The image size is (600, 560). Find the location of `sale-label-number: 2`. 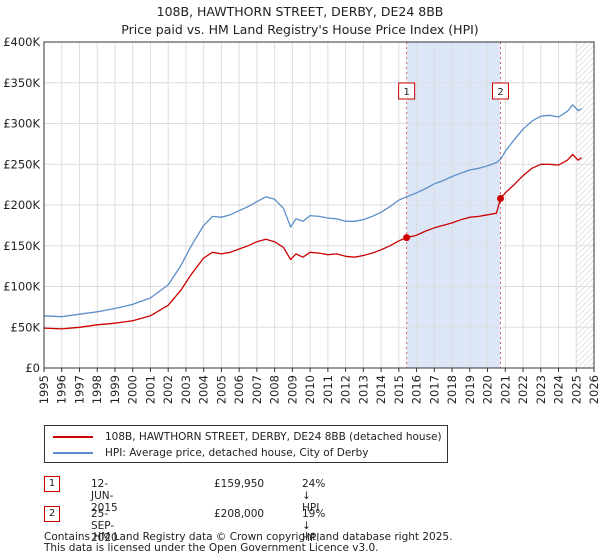

sale-label-number: 2 is located at coordinates (500, 92).